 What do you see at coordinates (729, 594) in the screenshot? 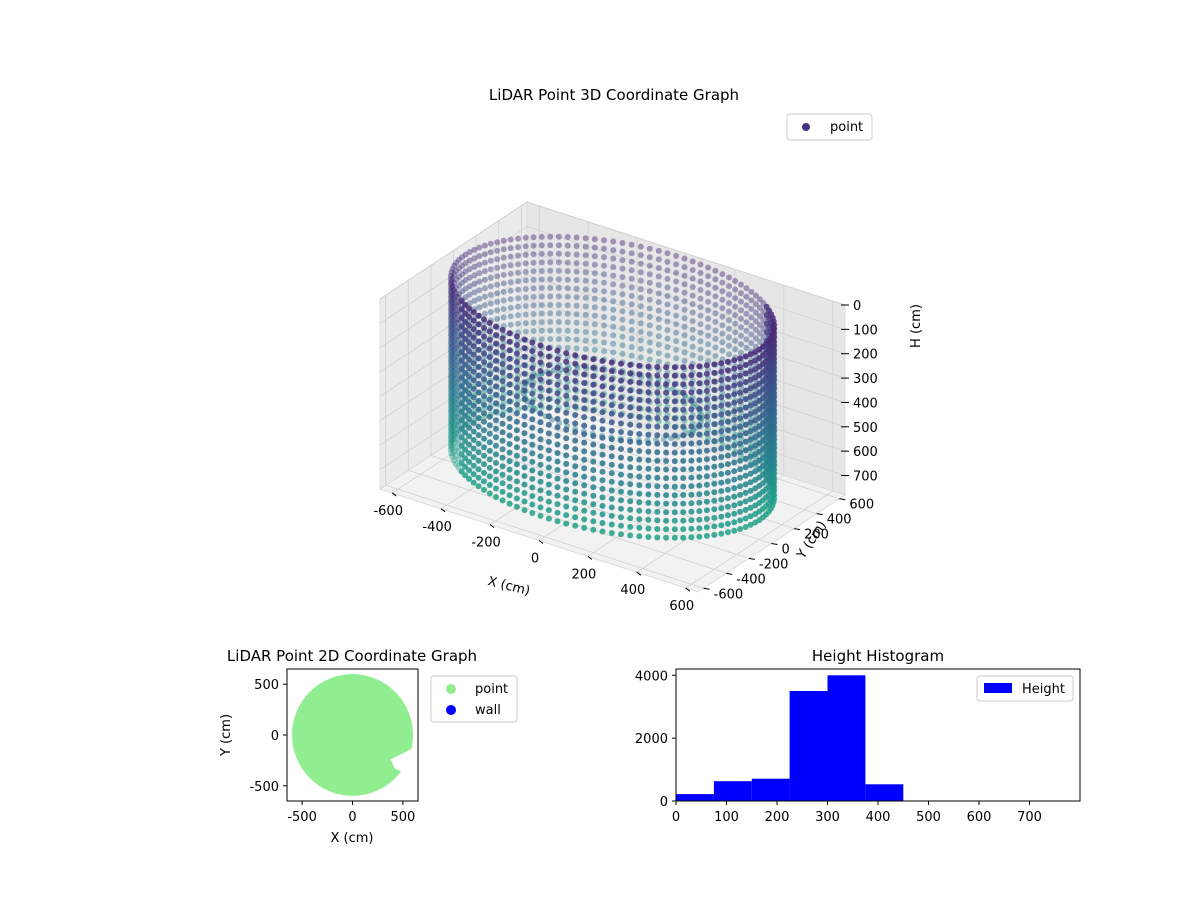
I see `y-tick-label-3d: -600` at bounding box center [729, 594].